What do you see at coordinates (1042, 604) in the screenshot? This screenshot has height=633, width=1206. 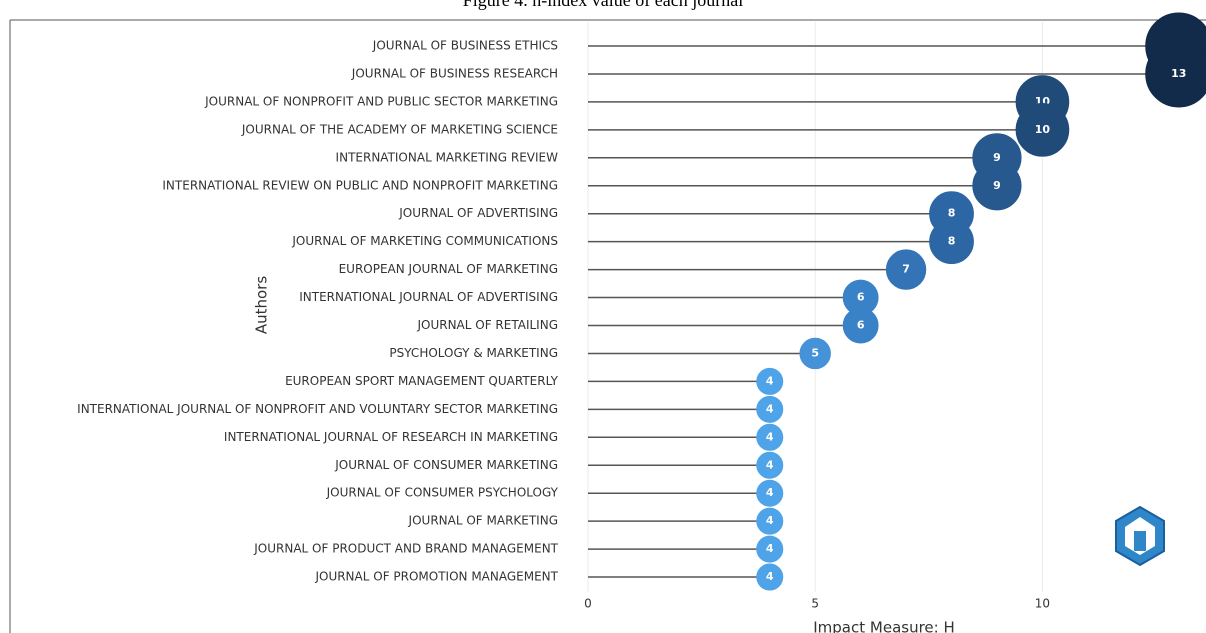 I see `x-tick-label: 10` at bounding box center [1042, 604].